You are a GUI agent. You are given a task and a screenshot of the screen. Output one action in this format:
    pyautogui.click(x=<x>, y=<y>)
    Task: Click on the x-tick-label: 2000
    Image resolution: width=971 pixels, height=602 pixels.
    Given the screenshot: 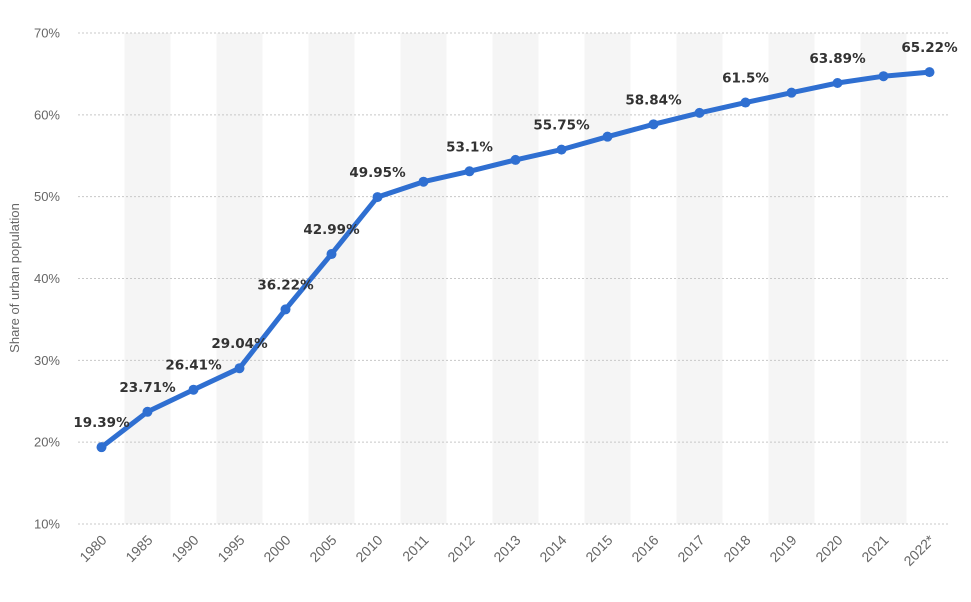 What is the action you would take?
    pyautogui.click(x=276, y=548)
    